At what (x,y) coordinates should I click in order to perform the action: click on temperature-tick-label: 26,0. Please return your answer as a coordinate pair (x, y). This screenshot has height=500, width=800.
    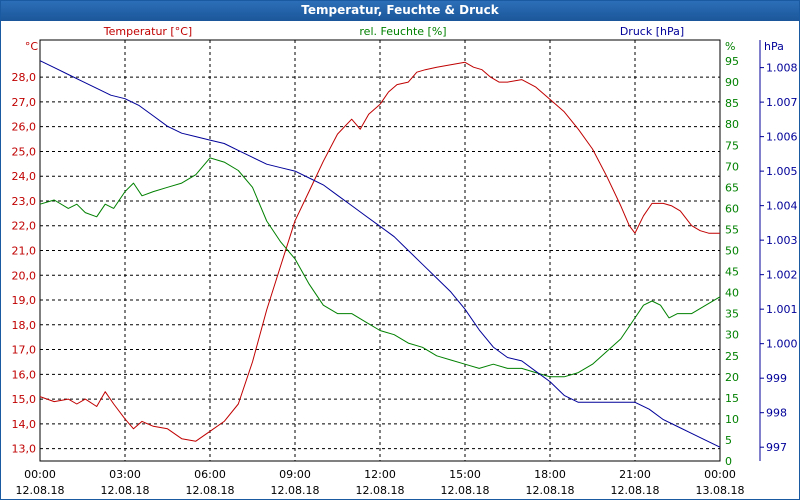
    Looking at the image, I should click on (24, 127).